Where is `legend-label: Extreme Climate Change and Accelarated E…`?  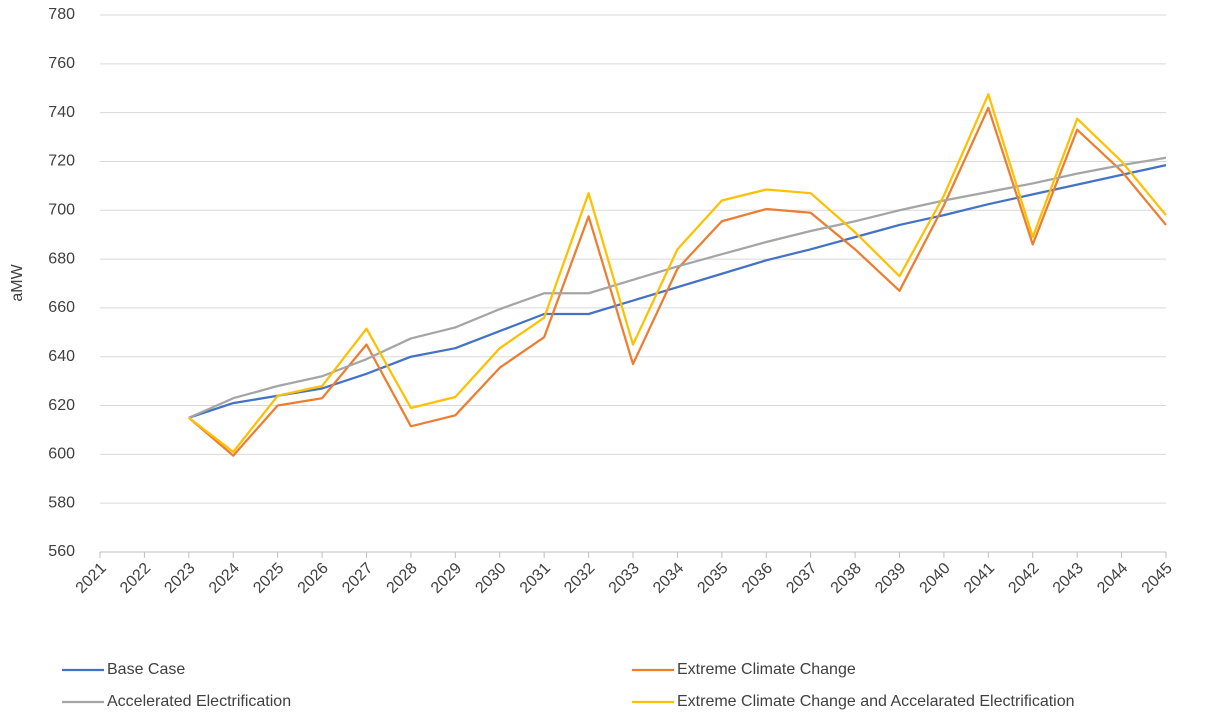 legend-label: Extreme Climate Change and Accelarated E… is located at coordinates (876, 701).